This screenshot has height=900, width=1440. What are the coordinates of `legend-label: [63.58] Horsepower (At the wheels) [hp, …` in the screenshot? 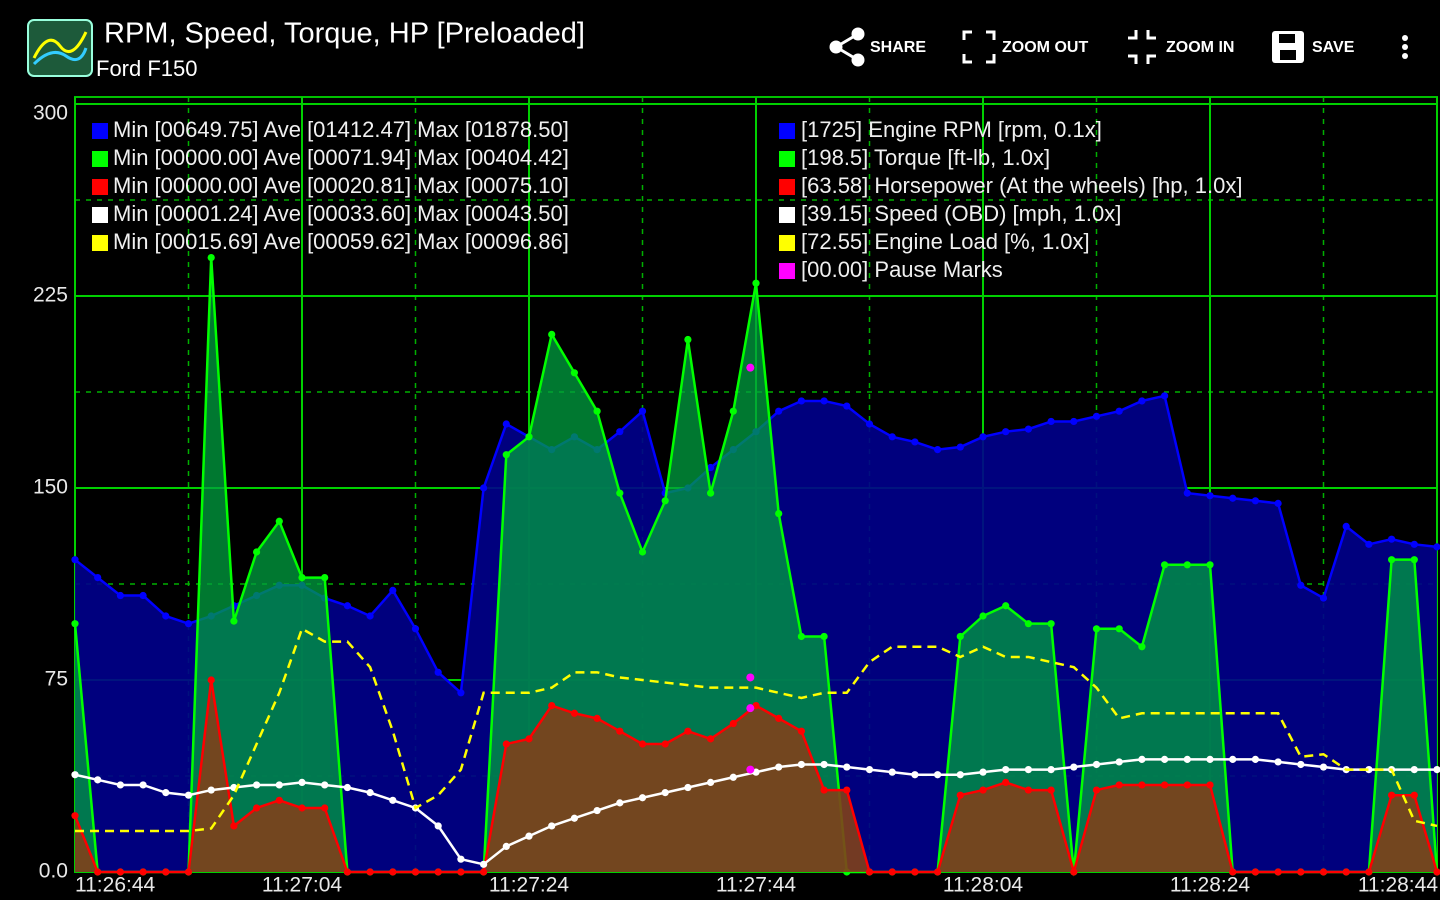 It's located at (1021, 185).